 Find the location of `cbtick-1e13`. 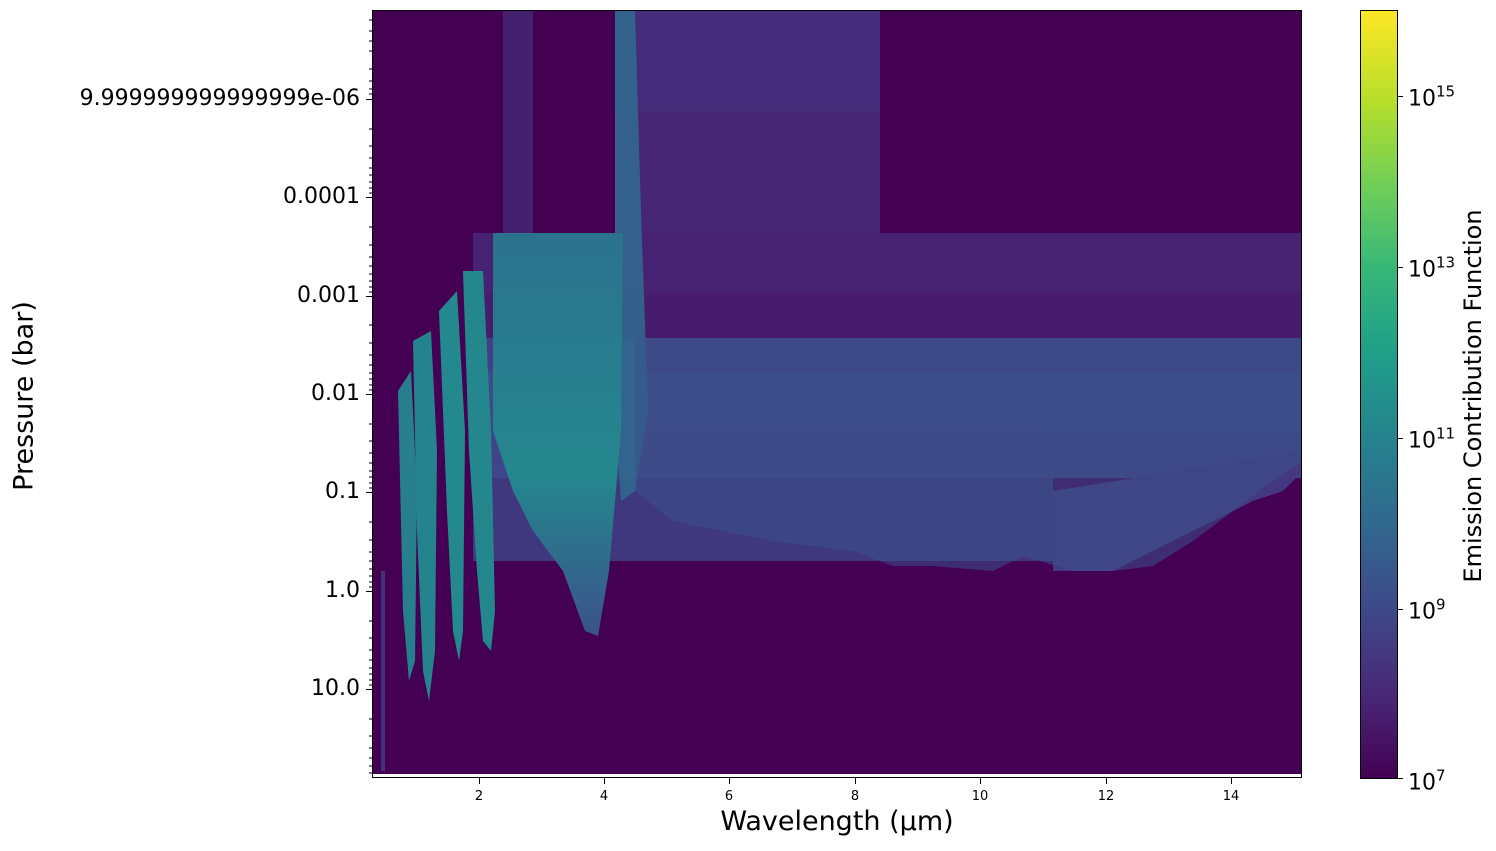

cbtick-1e13 is located at coordinates (1400, 267).